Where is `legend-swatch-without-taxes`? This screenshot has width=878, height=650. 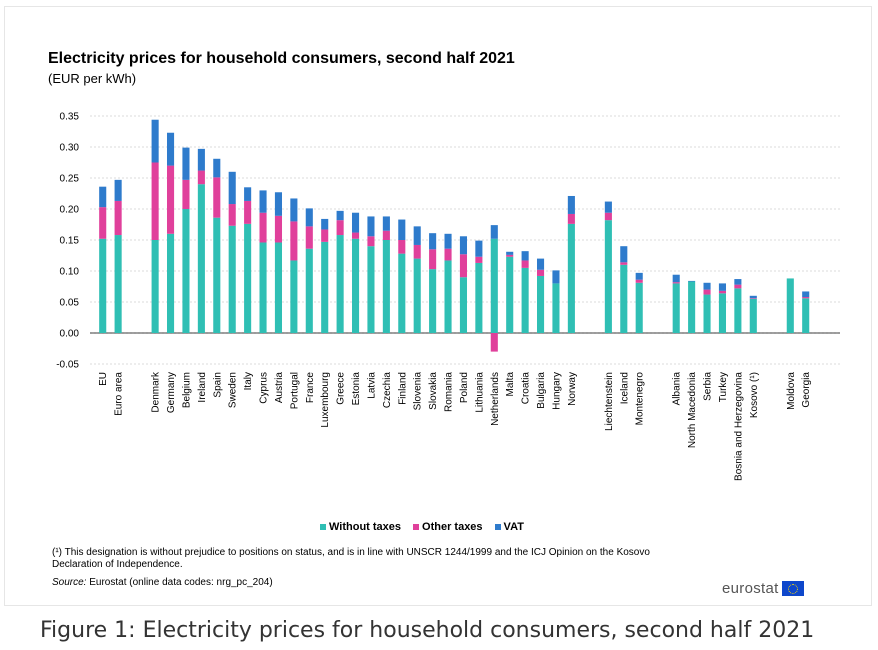
legend-swatch-without-taxes is located at coordinates (323, 527).